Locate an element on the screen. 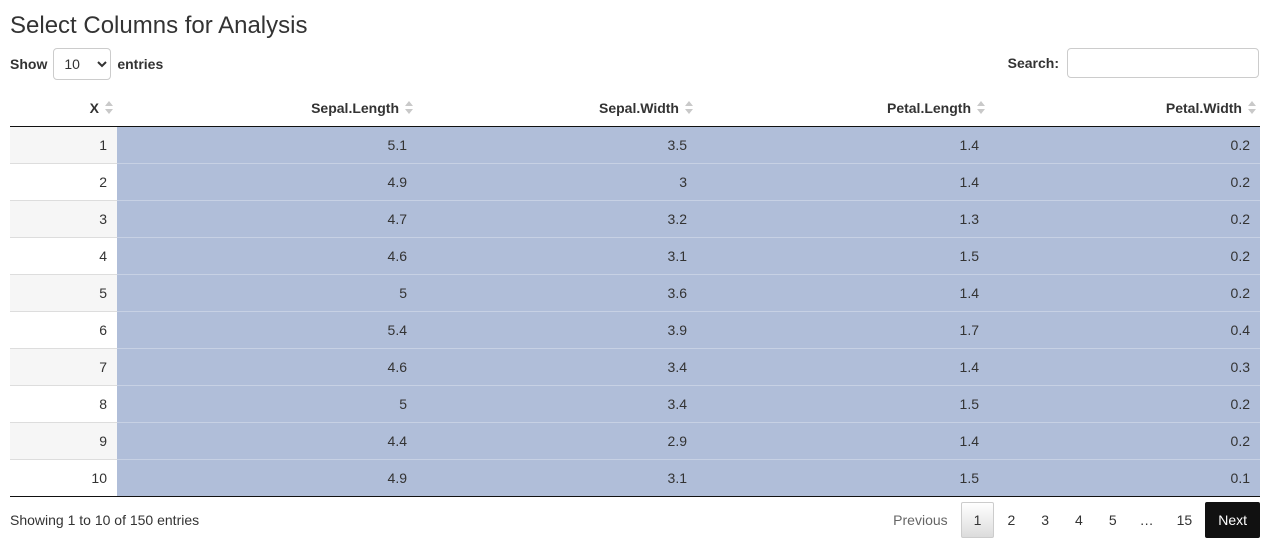  cell-petal-width: 0.3 is located at coordinates (1124, 367).